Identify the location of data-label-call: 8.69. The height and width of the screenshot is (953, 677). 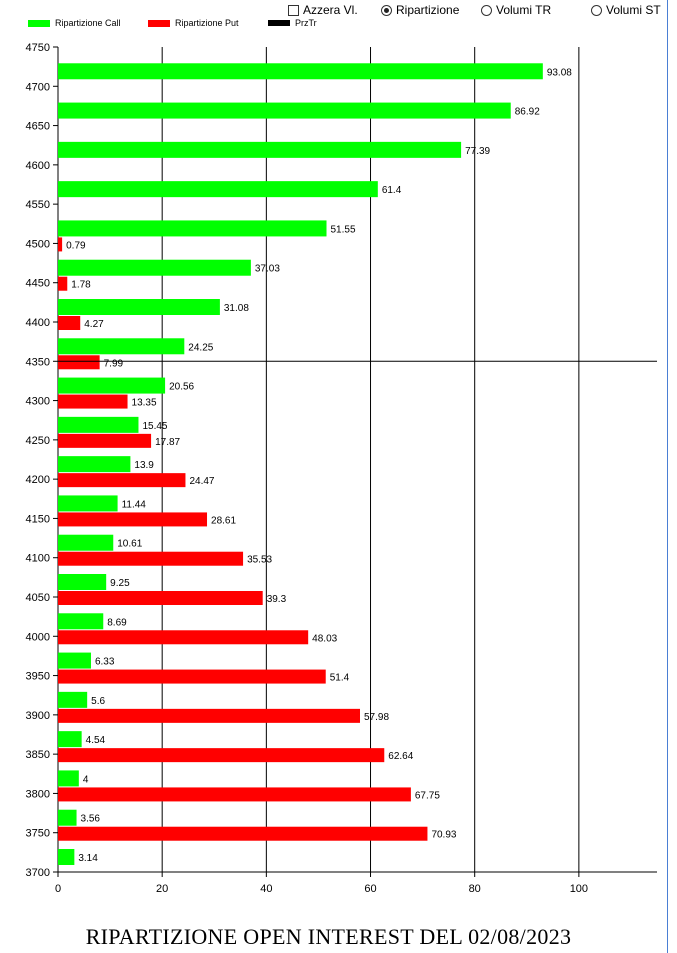
(117, 622).